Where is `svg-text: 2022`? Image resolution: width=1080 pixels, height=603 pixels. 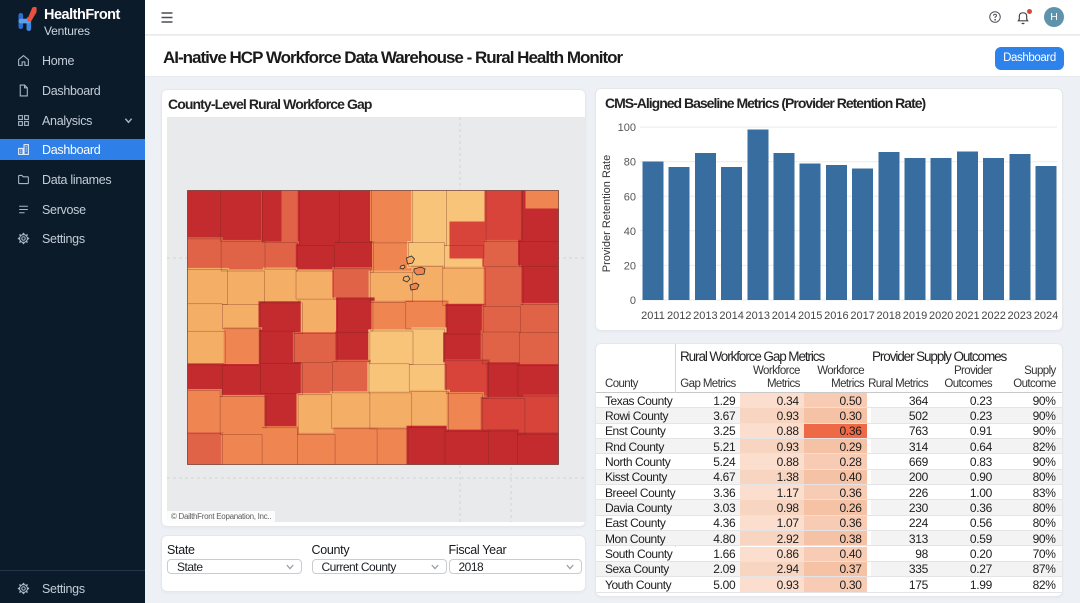
svg-text: 2022 is located at coordinates (993, 316).